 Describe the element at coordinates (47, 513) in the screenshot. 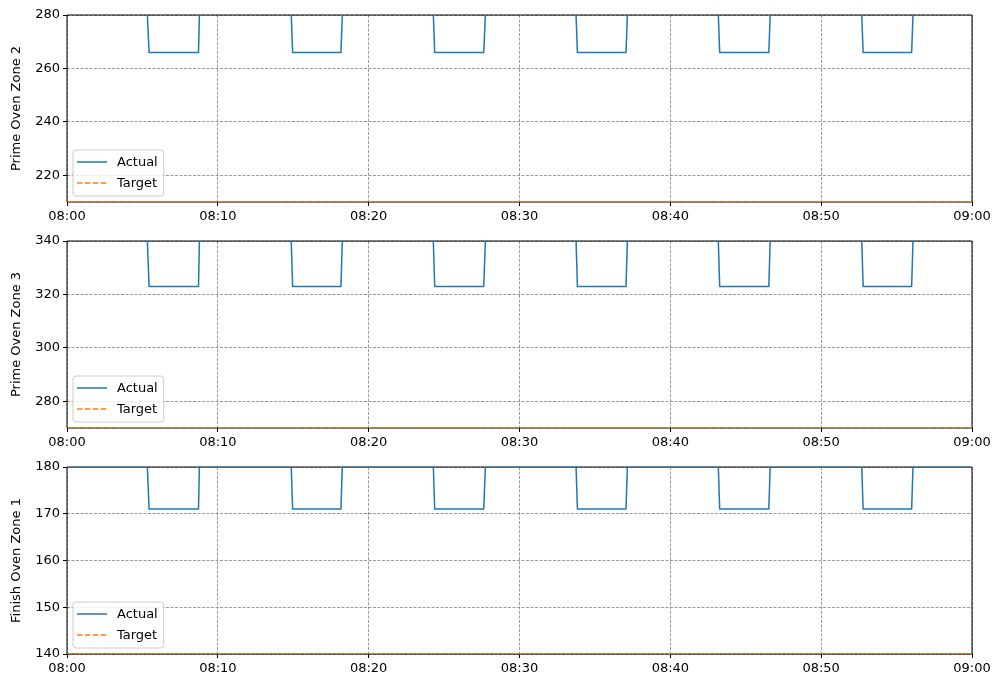

I see `y-tick-label: 170` at that location.